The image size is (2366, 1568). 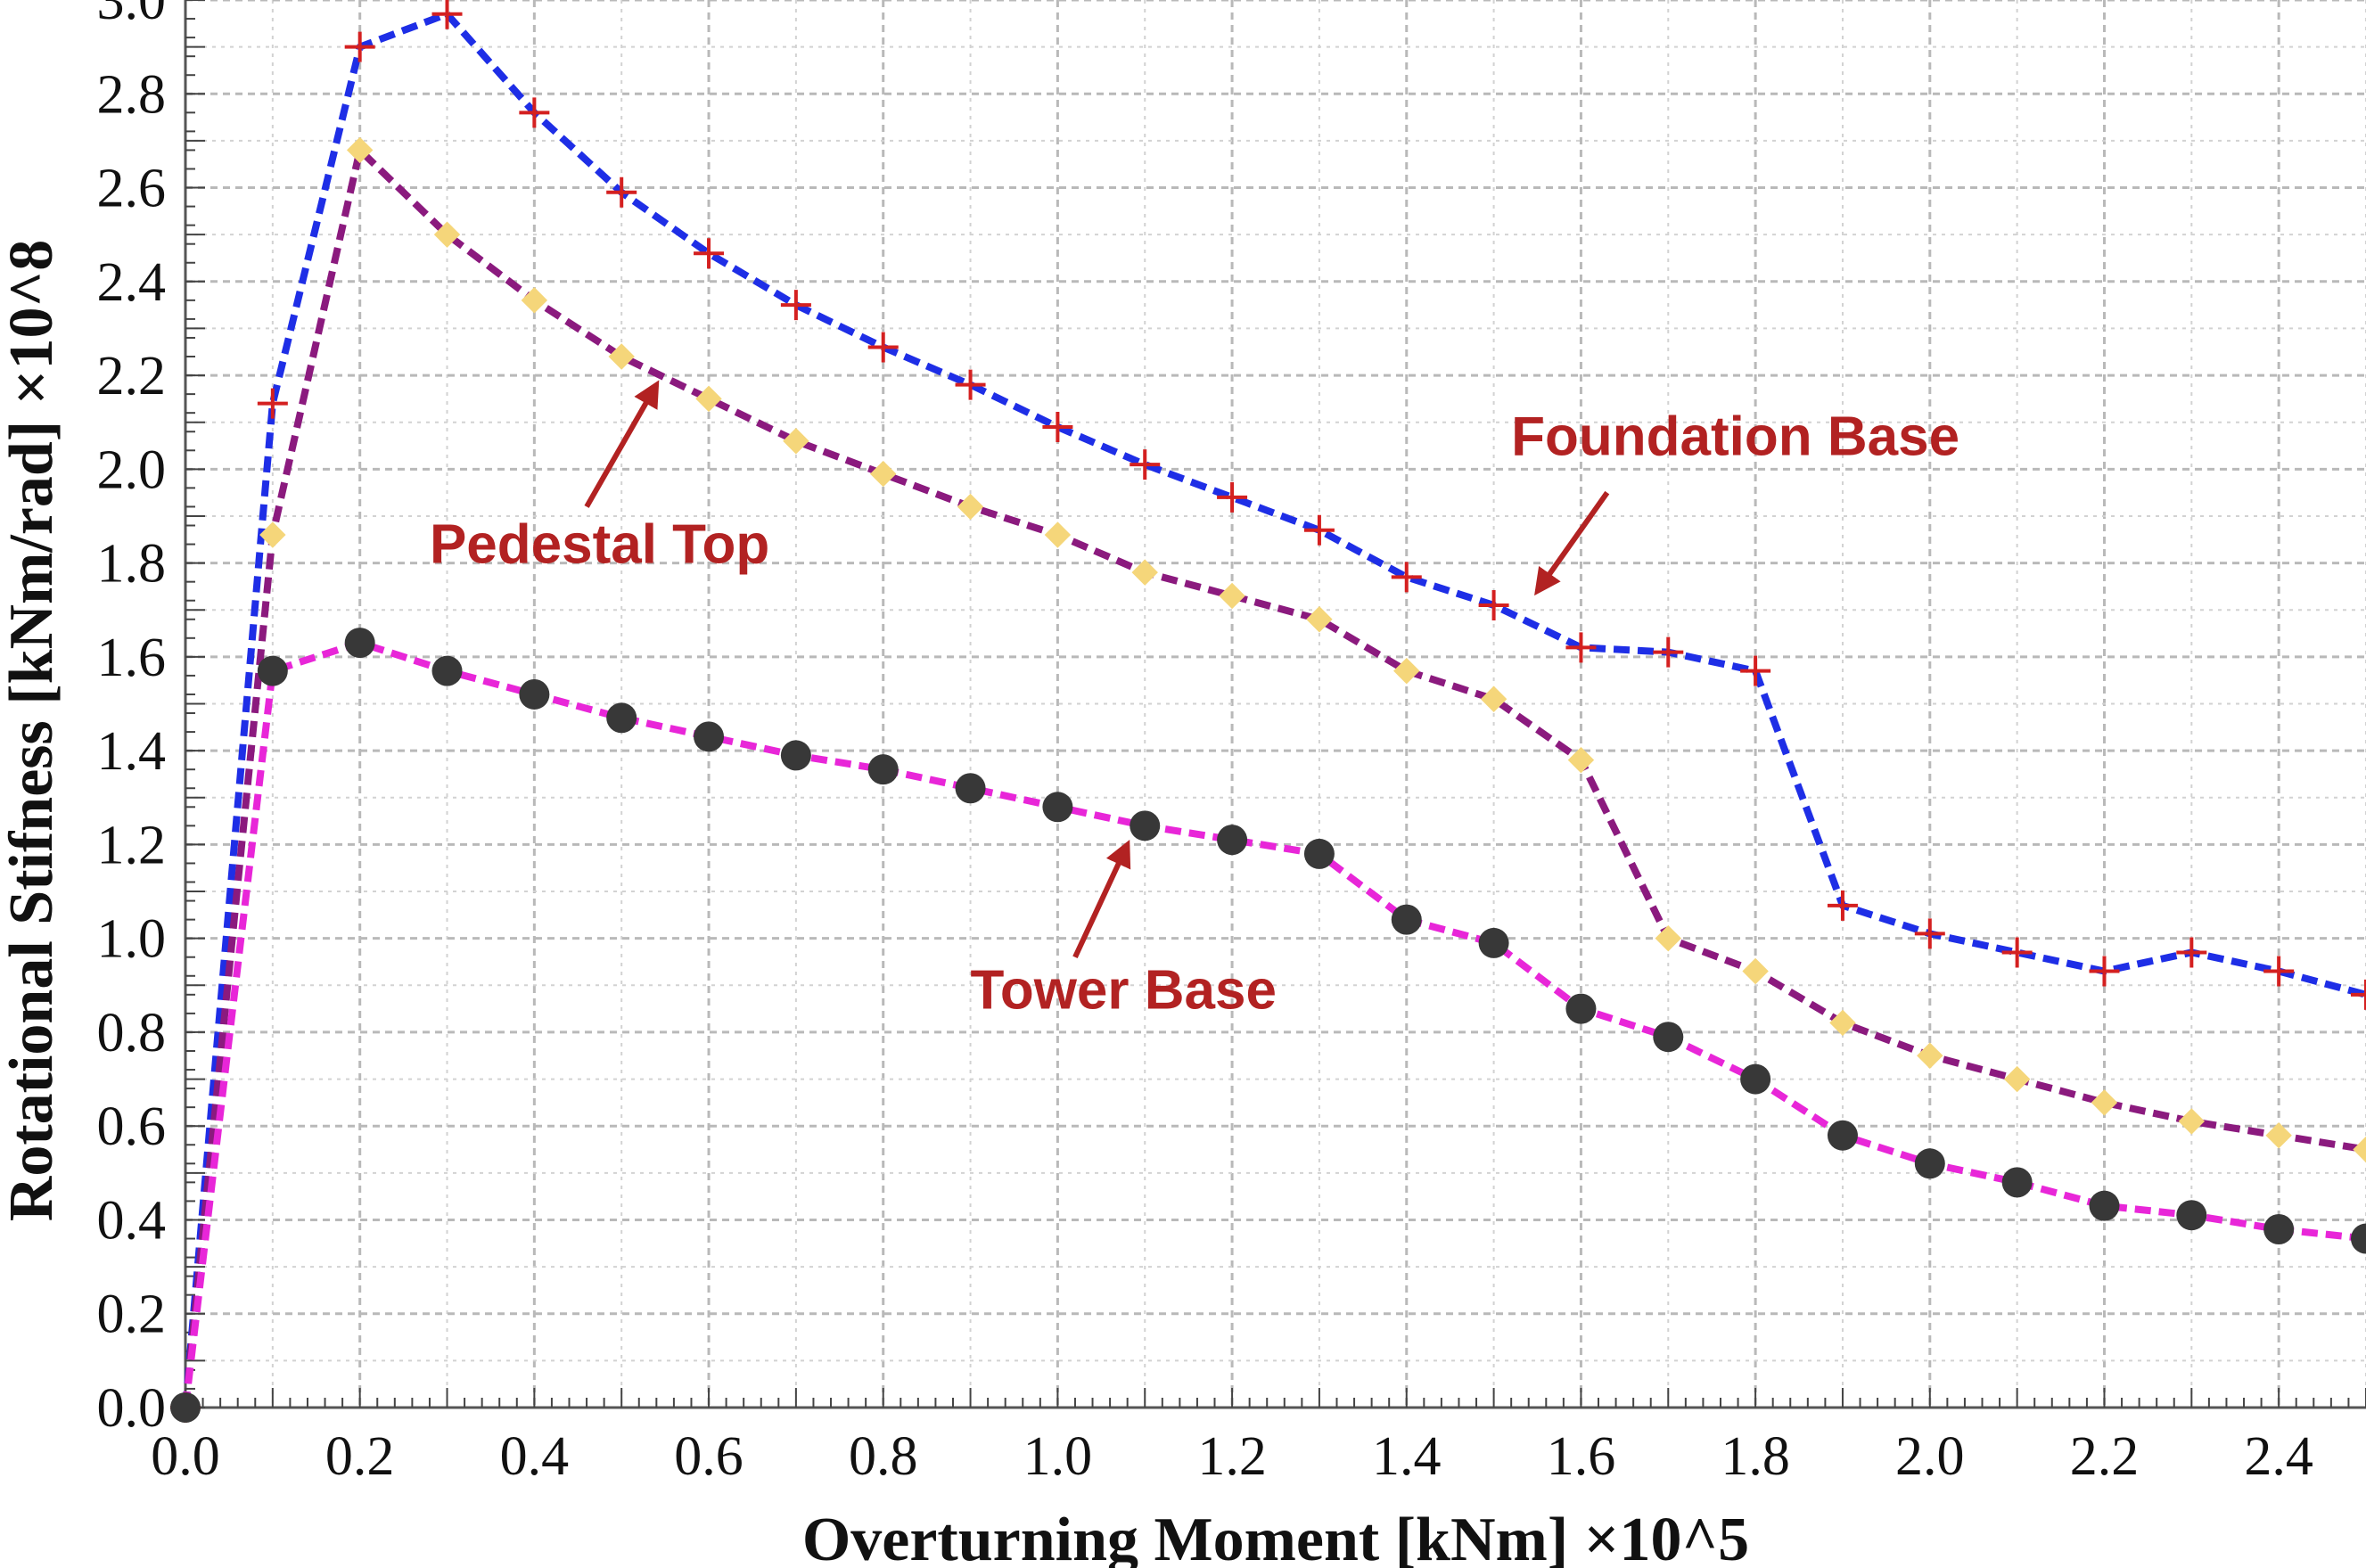 I want to click on y-tick-label: 3.0, so click(x=132, y=16).